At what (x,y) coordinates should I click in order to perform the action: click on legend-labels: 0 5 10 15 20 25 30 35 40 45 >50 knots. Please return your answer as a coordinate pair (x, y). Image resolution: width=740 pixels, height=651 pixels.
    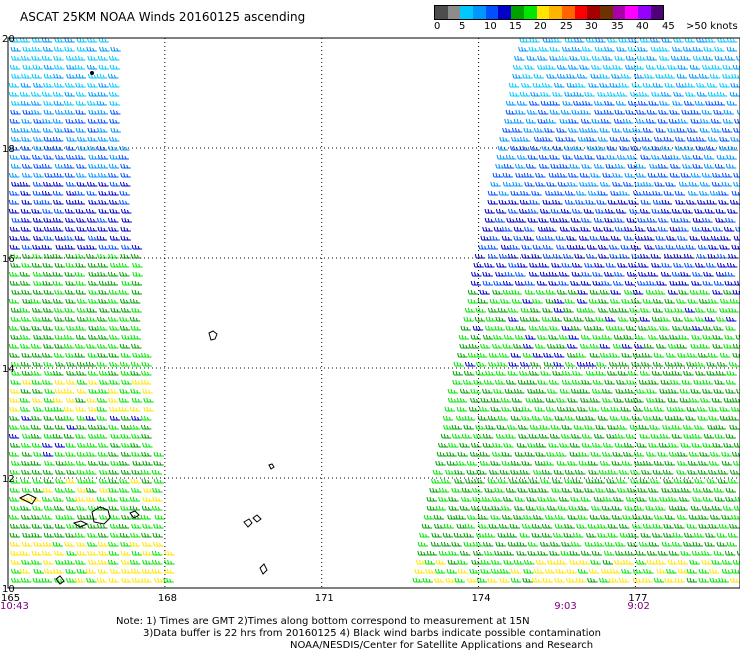
    Looking at the image, I should click on (586, 27).